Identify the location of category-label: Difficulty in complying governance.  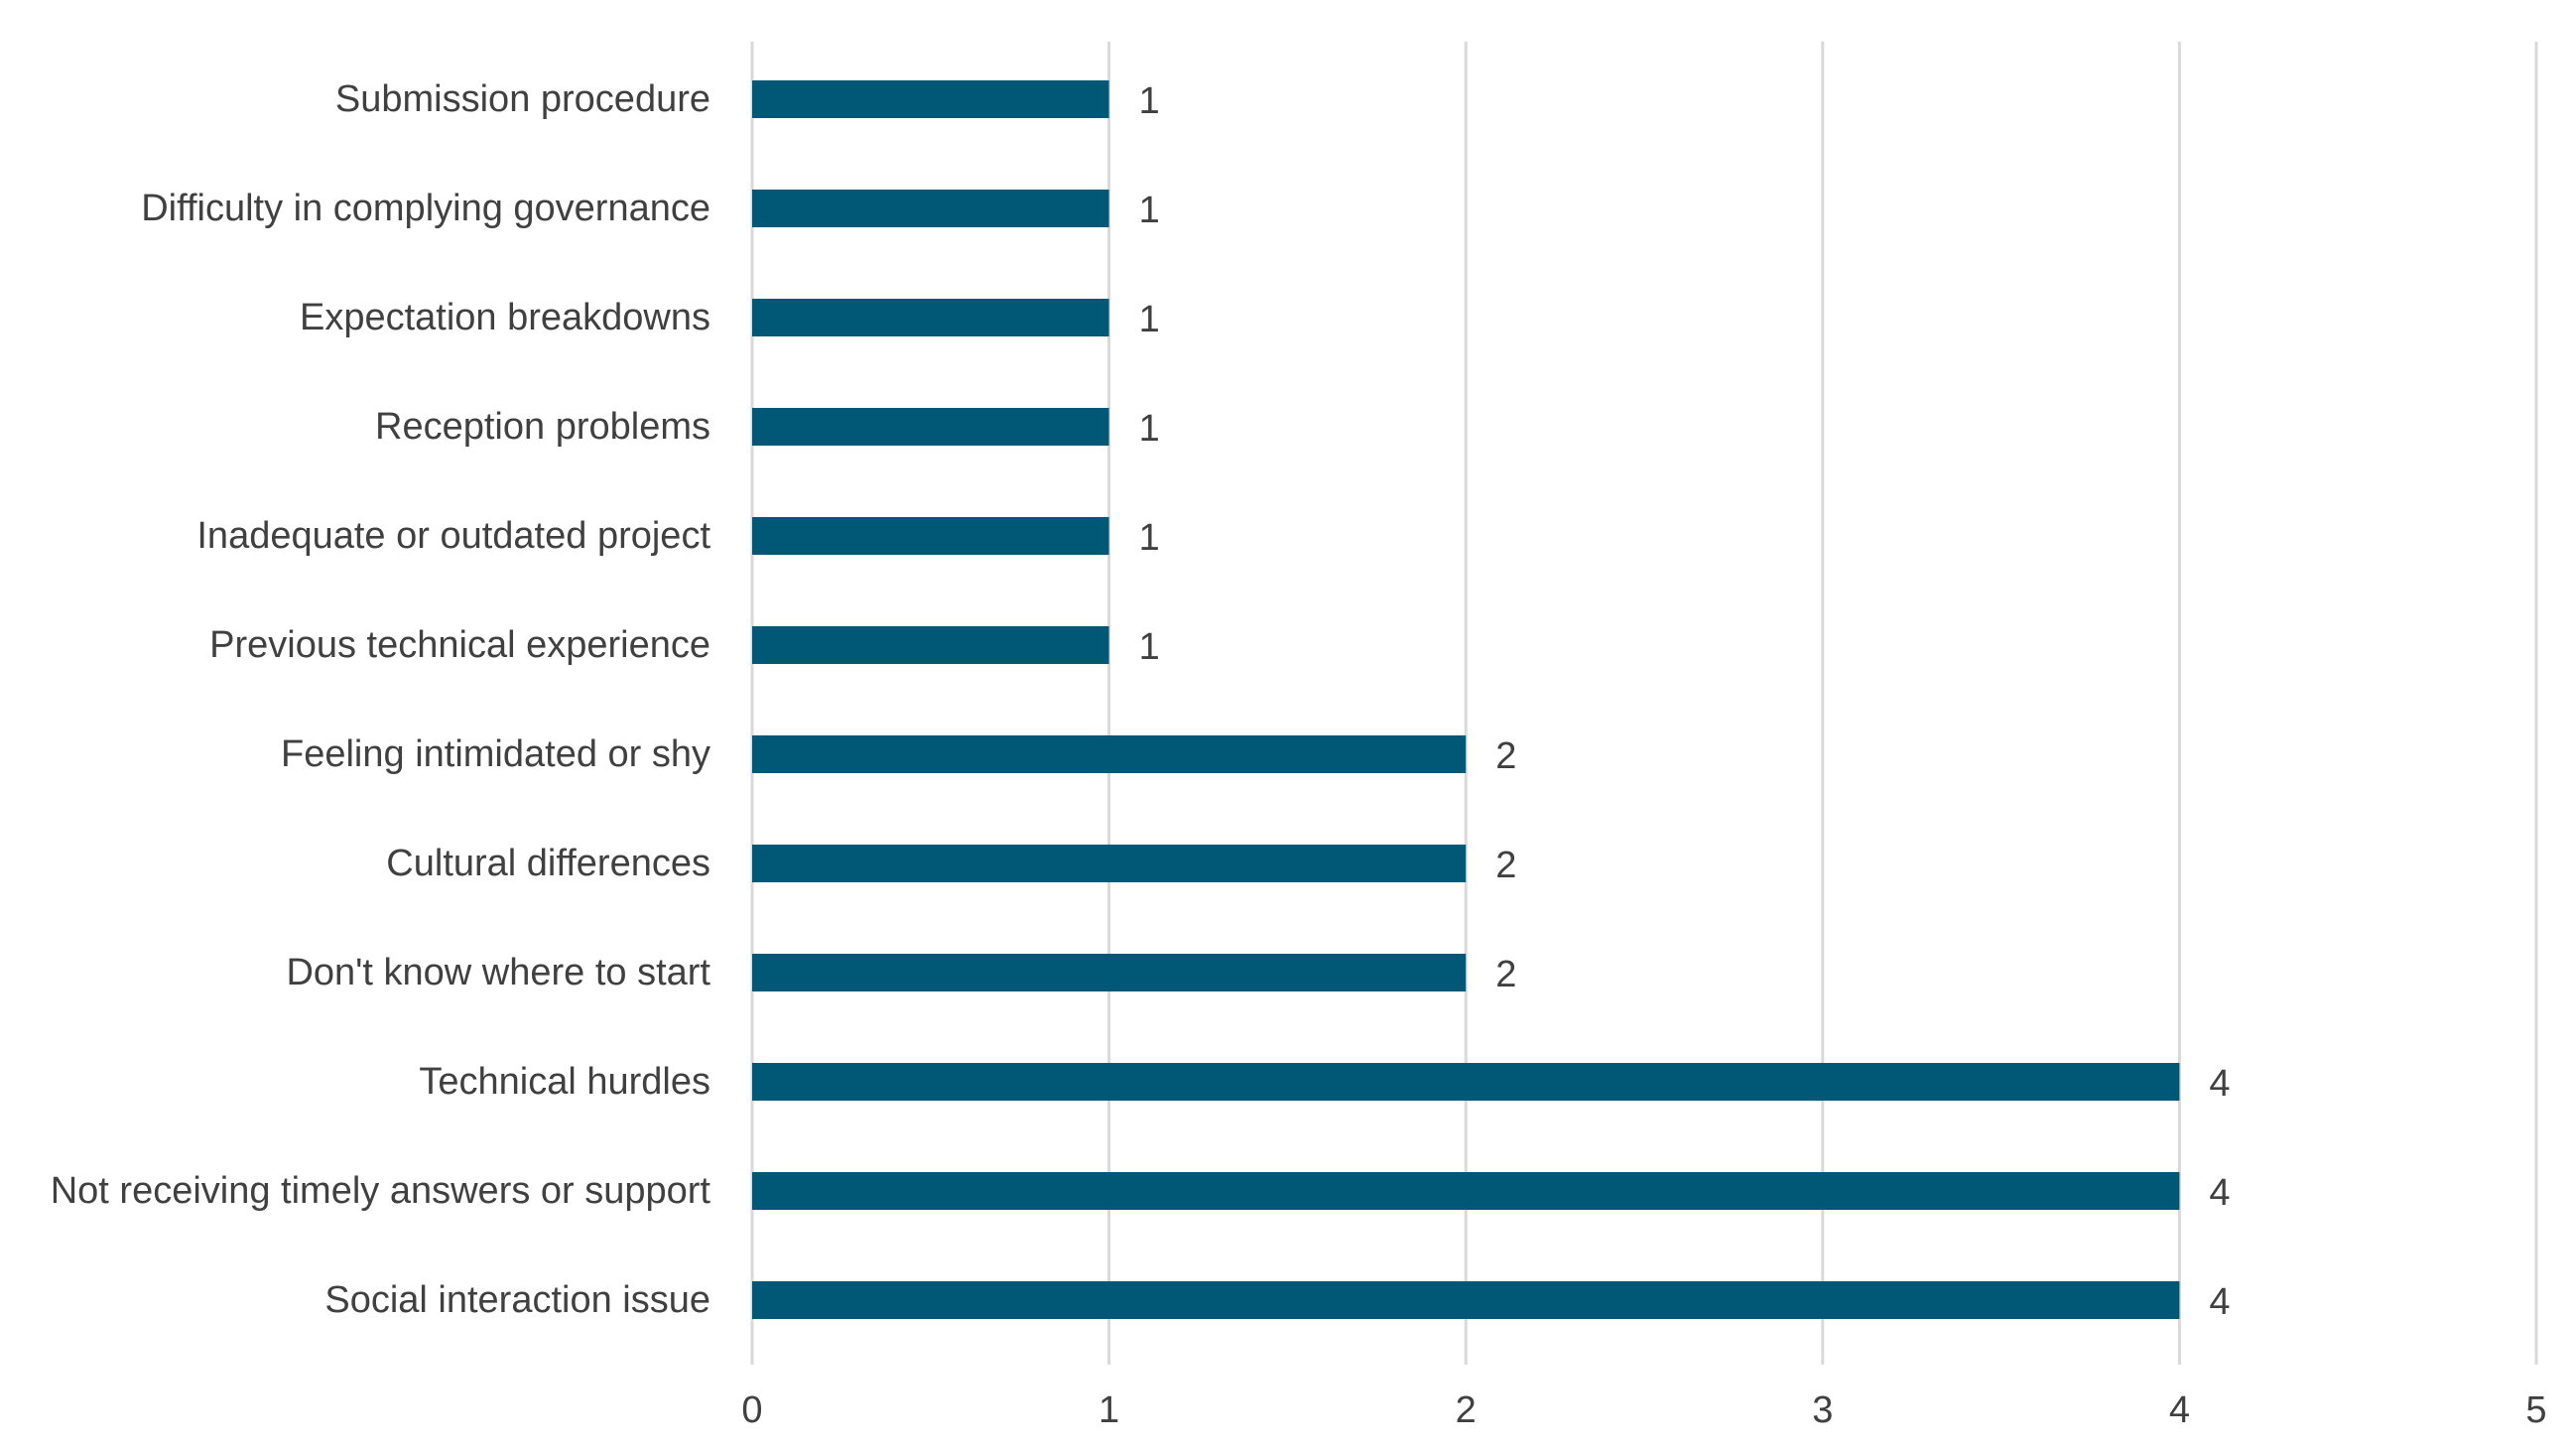
(426, 208).